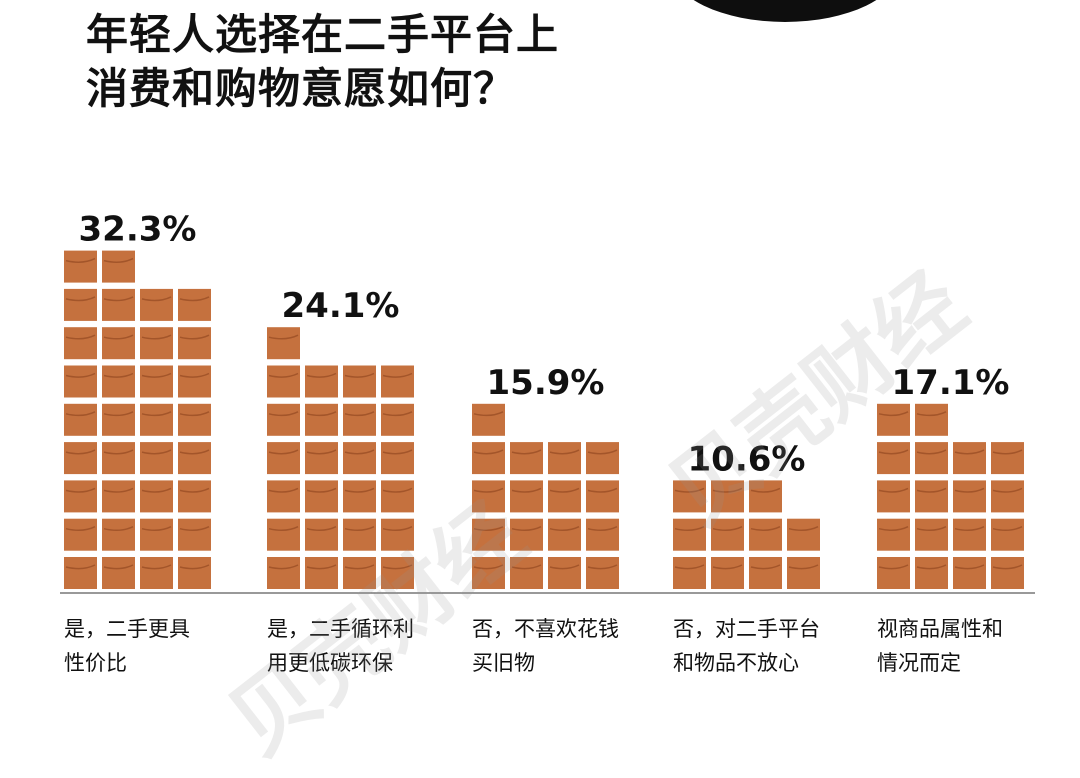 The width and height of the screenshot is (1080, 778). Describe the element at coordinates (503, 663) in the screenshot. I see `category-label-line: 买旧物` at that location.